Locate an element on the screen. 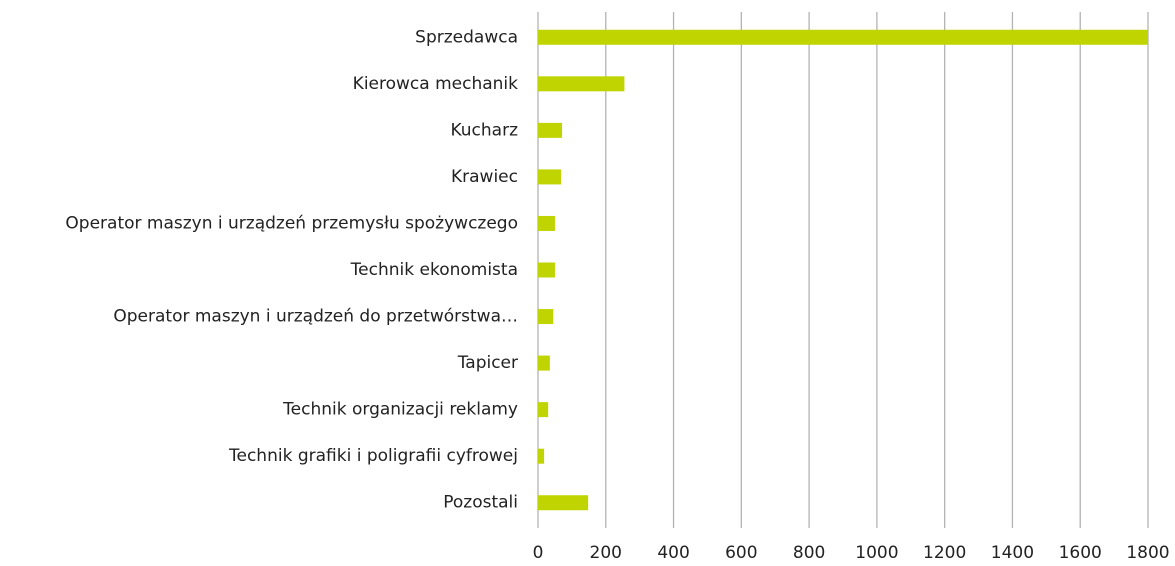 Image resolution: width=1175 pixels, height=566 pixels. x-tick-label: 400 is located at coordinates (673, 553).